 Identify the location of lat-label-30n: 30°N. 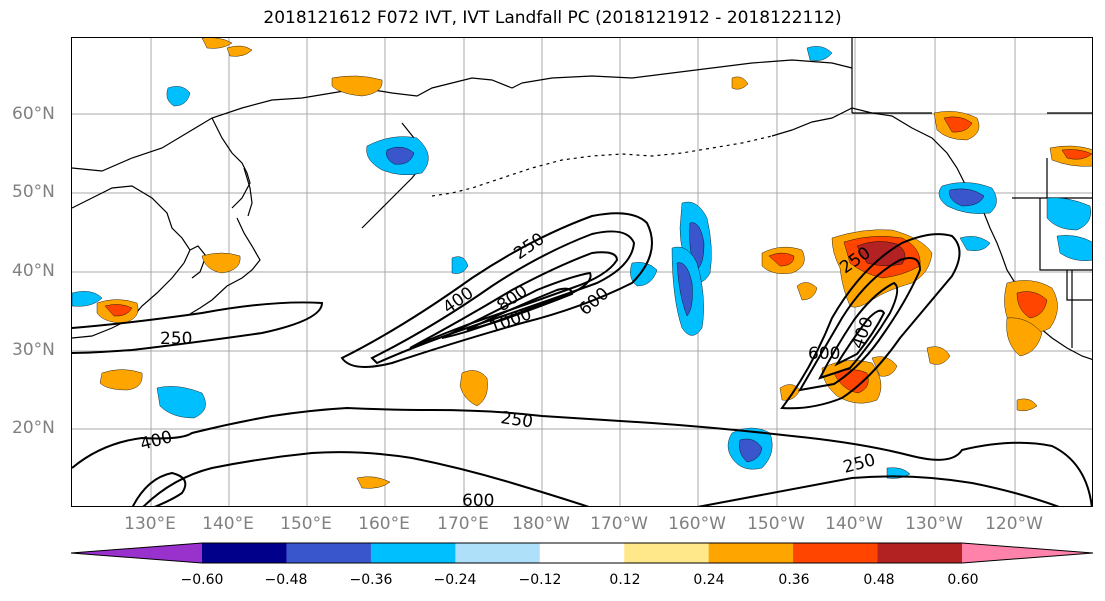
(33, 350).